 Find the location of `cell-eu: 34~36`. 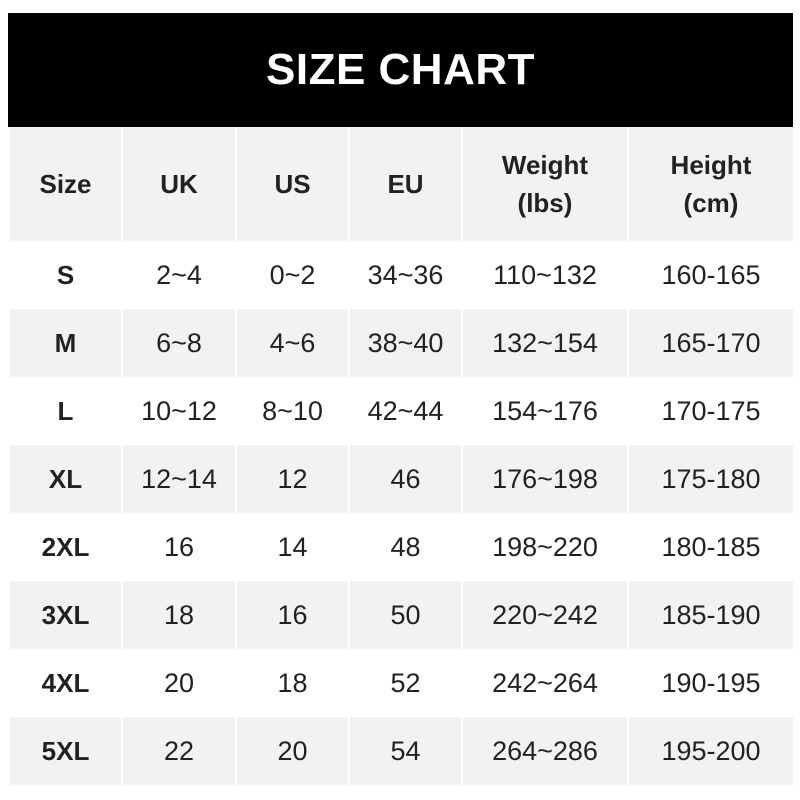

cell-eu: 34~36 is located at coordinates (405, 275).